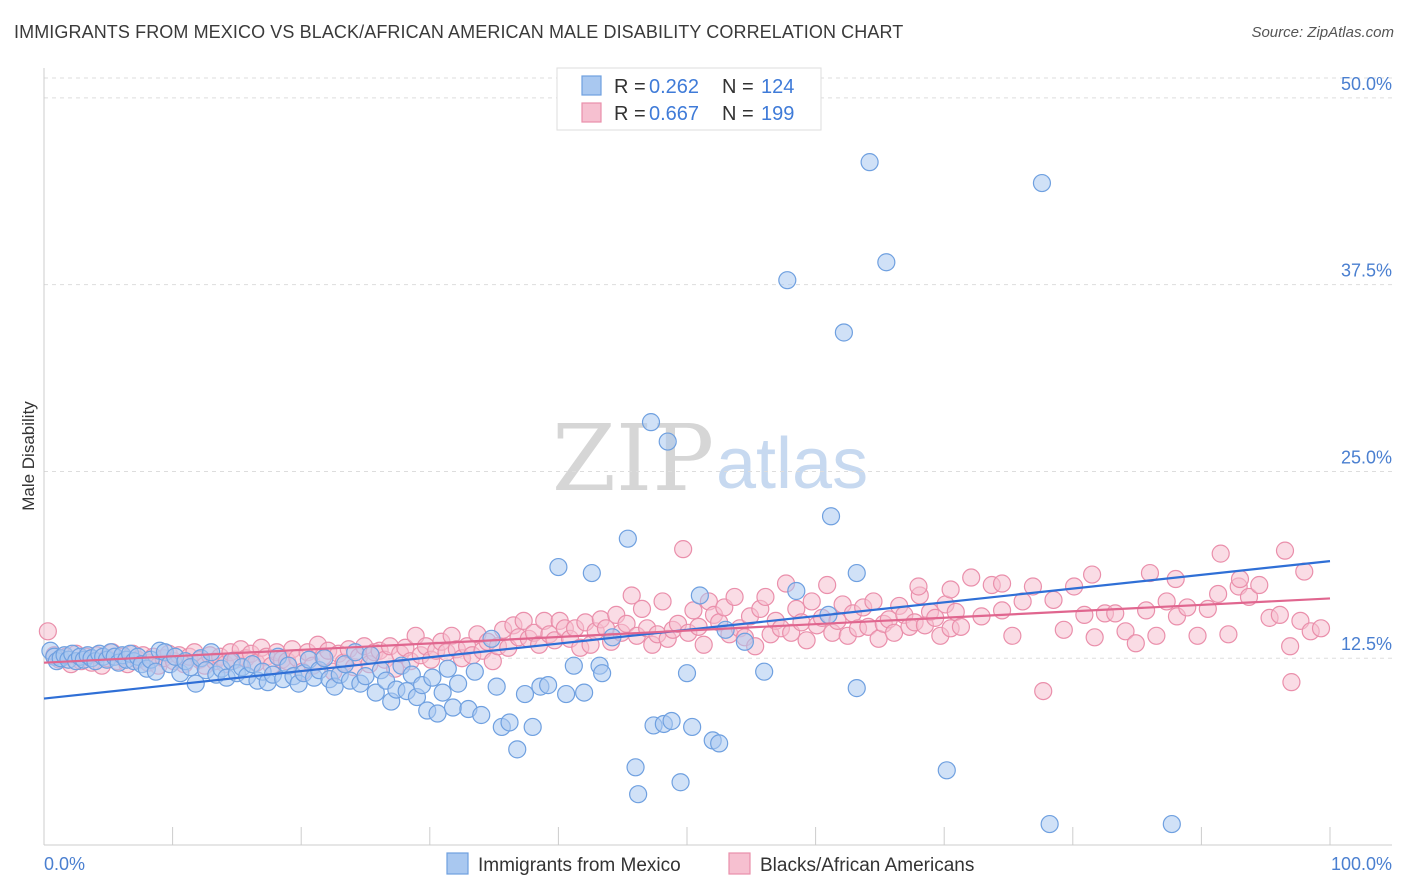  What do you see at coordinates (1366, 364) in the screenshot?
I see `y-tick-labels: 12.5% 25.0% 37.5% 50.0%` at bounding box center [1366, 364].